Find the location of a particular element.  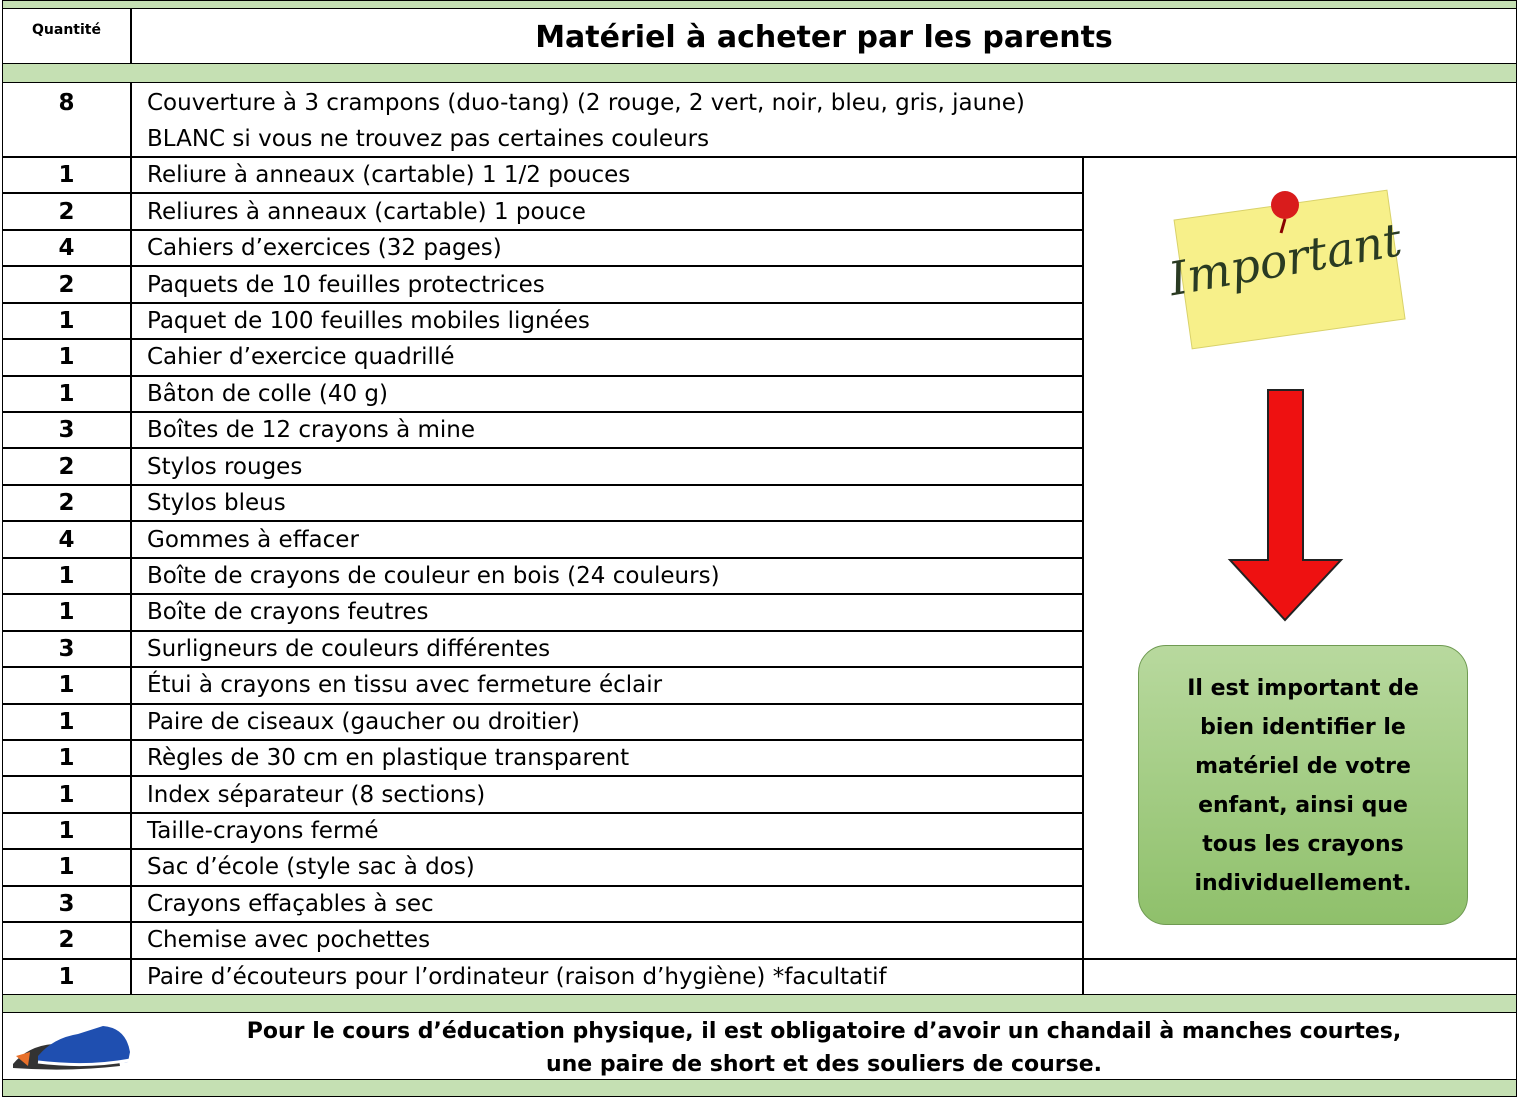

item-description: Paire de ciseaux (gaucher ou droitier) is located at coordinates (363, 721).